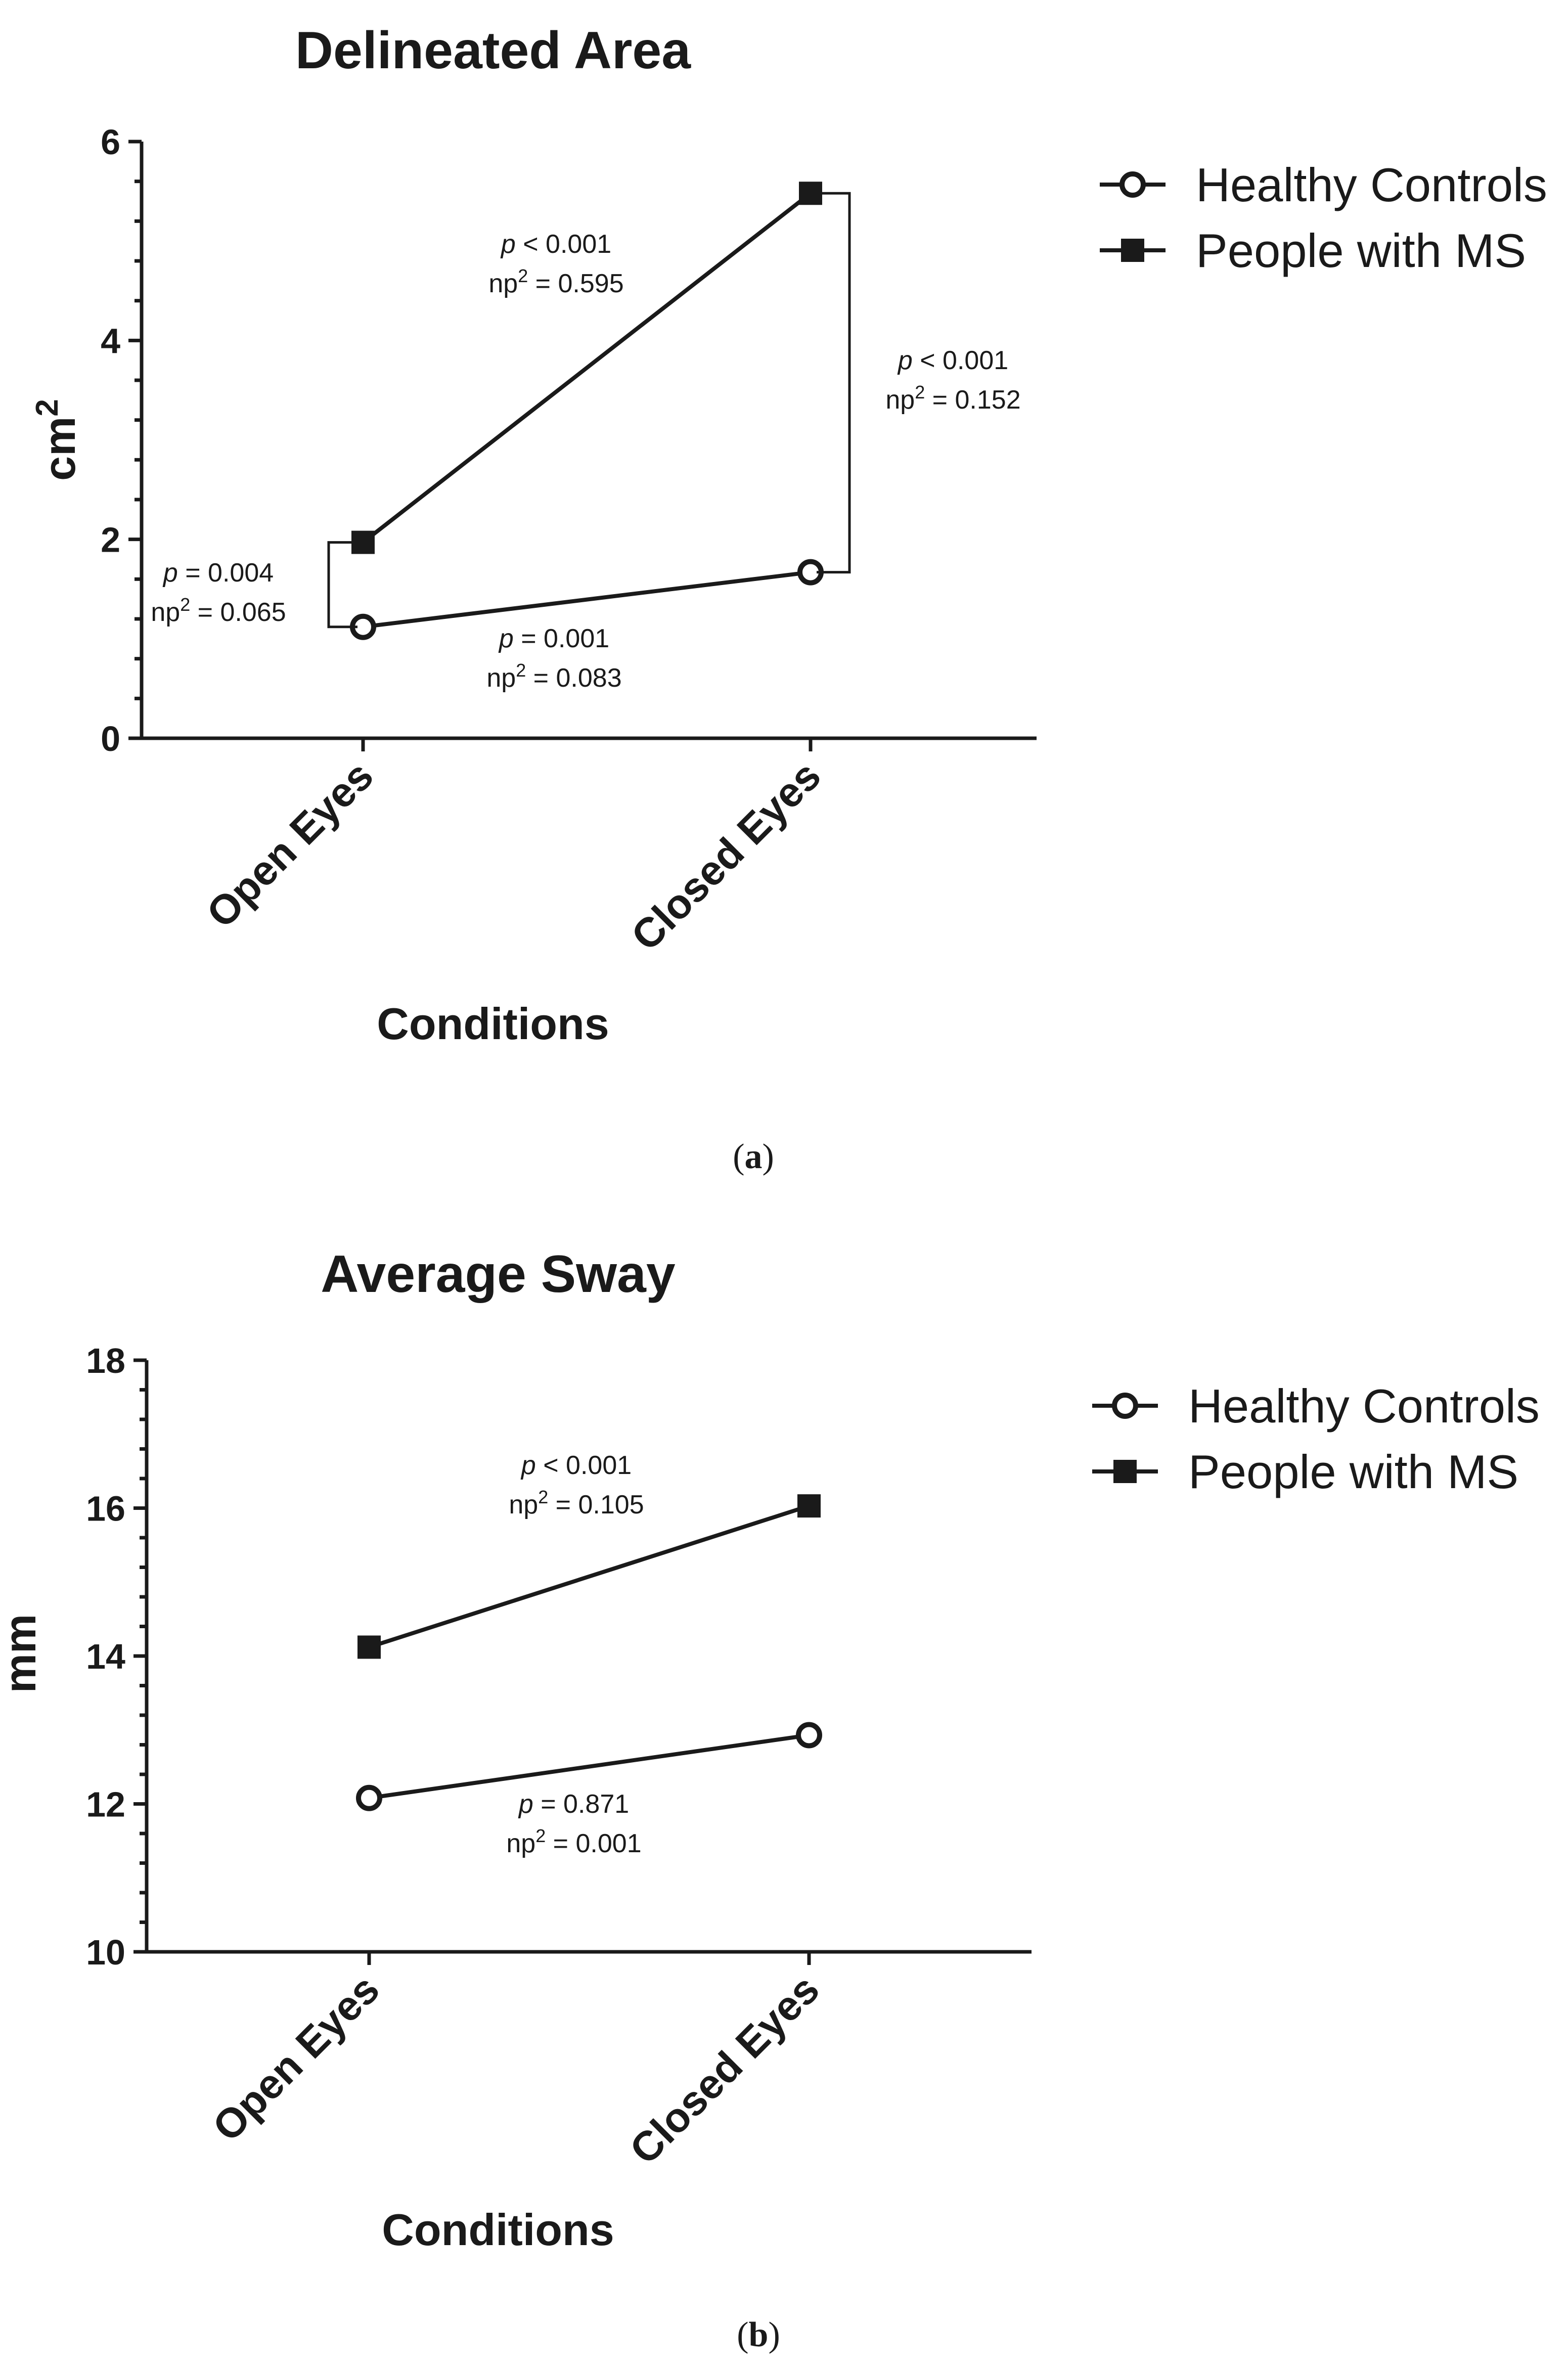  Describe the element at coordinates (499, 1275) in the screenshot. I see `chart-title: Average Sway` at that location.